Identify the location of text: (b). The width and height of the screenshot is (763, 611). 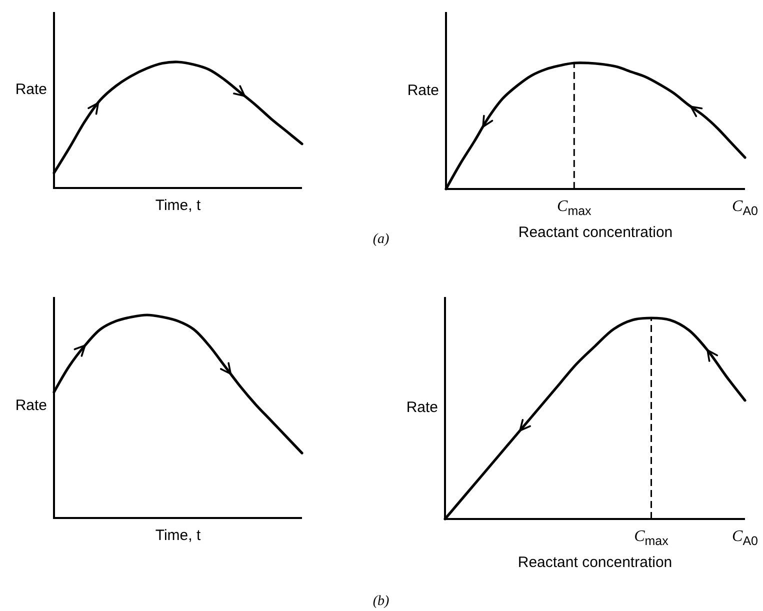
(381, 601).